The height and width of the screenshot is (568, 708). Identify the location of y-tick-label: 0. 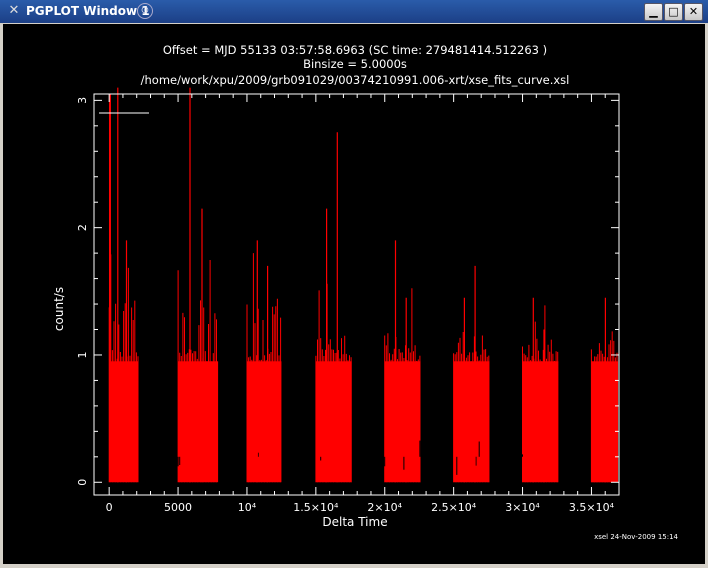
(82, 482).